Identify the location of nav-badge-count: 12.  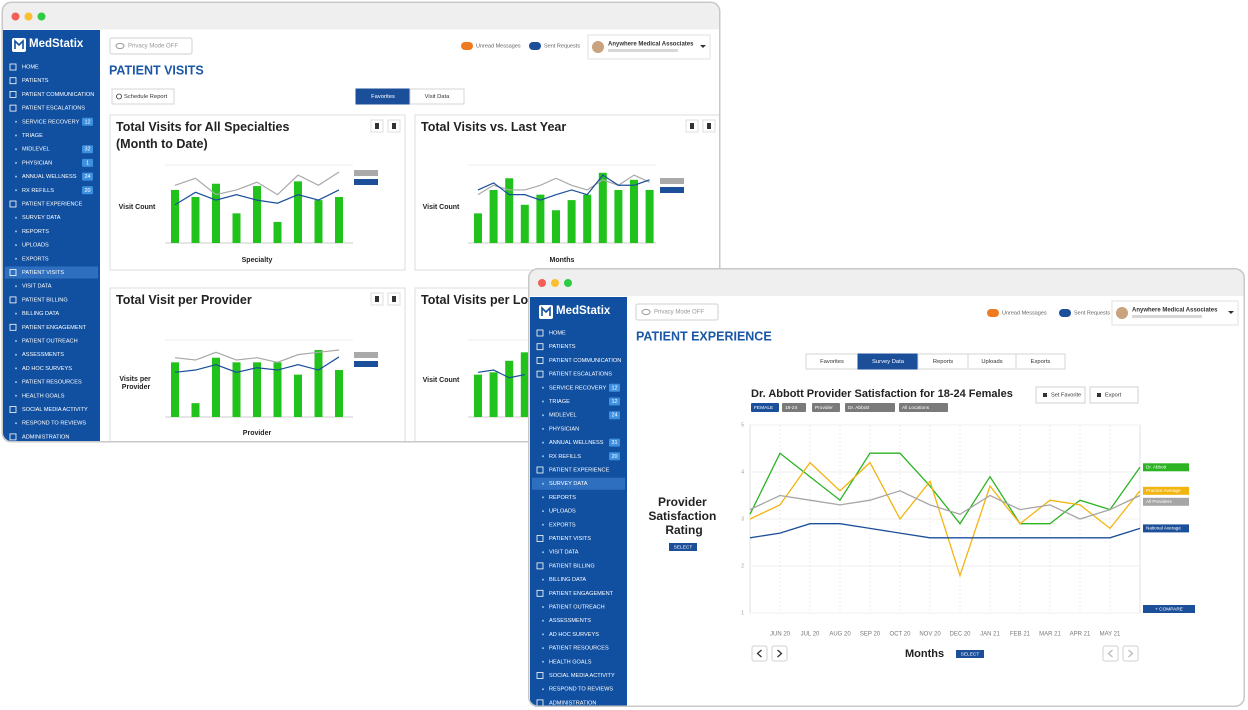
(614, 388).